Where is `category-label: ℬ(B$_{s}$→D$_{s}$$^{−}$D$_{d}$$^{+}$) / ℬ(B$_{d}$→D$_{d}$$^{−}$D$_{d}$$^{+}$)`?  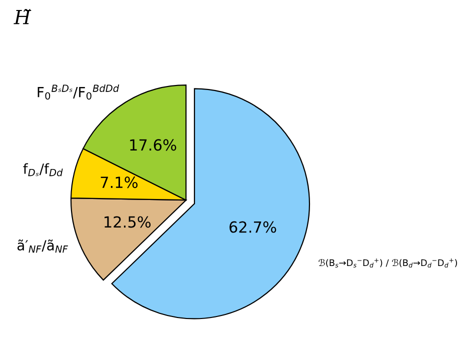 category-label: ℬ(B$_{s}$→D$_{s}$$^{−}$D$_{d}$$^{+}$) / ℬ(B$_{d}$→D$_{d}$$^{−}$D$_{d}$$^{+}$) is located at coordinates (387, 263).